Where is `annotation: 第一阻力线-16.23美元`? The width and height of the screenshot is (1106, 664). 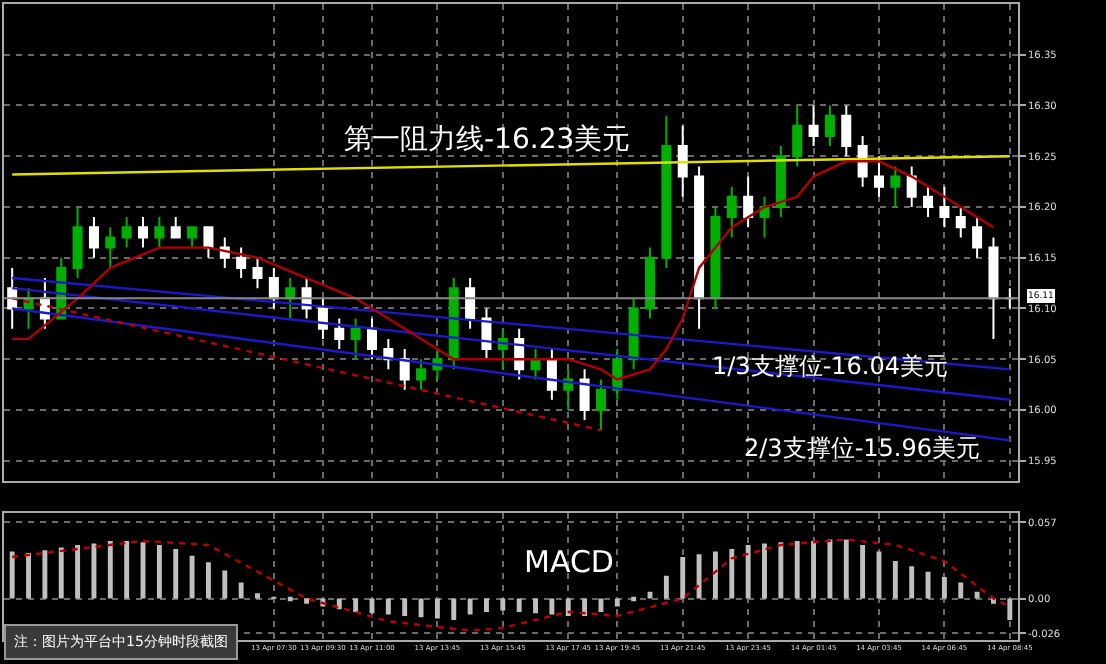 annotation: 第一阻力线-16.23美元 is located at coordinates (487, 140).